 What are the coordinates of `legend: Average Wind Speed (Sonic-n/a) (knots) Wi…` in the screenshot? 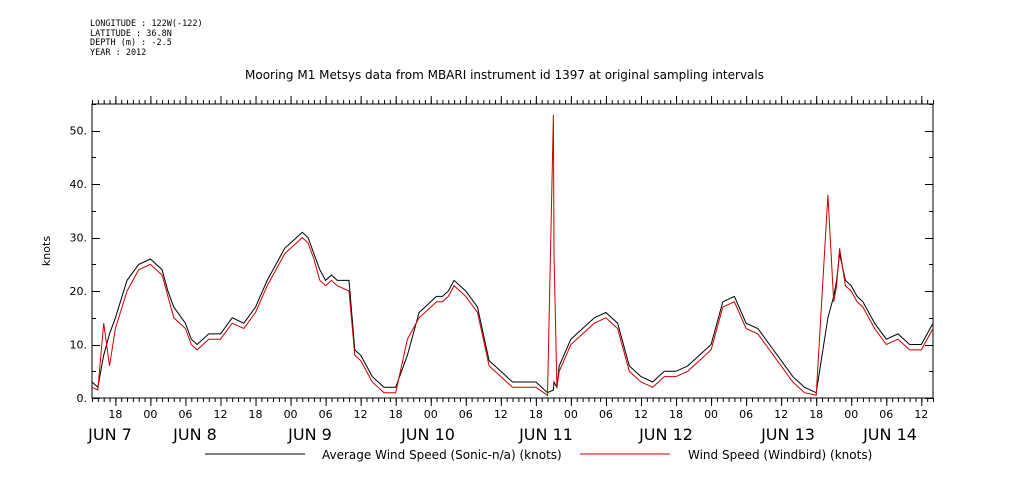 It's located at (538, 455).